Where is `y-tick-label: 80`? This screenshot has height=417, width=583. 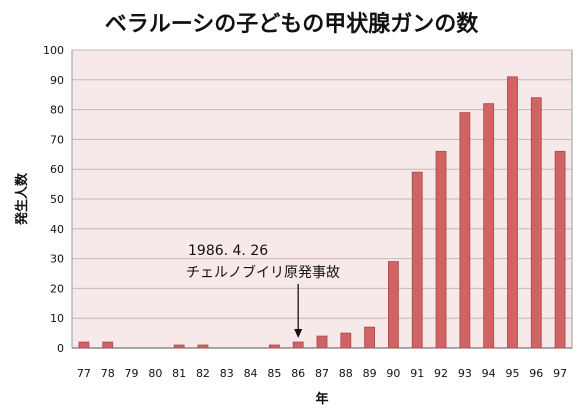 y-tick-label: 80 is located at coordinates (57, 110).